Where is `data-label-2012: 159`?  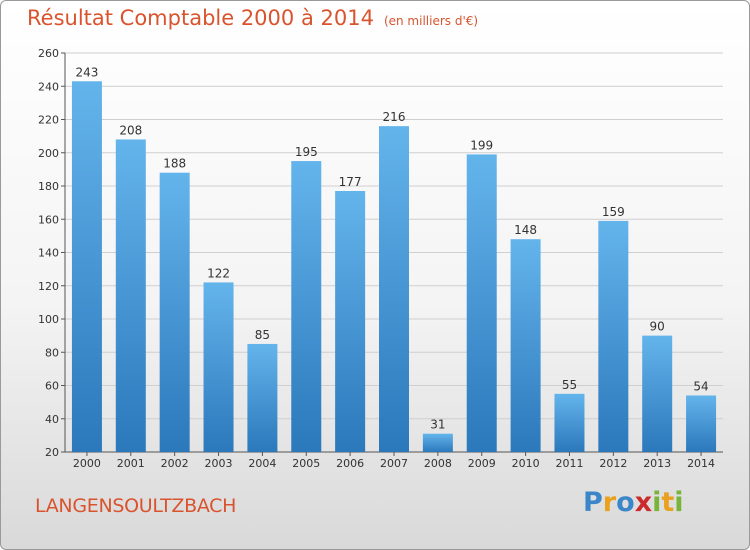 data-label-2012: 159 is located at coordinates (613, 212).